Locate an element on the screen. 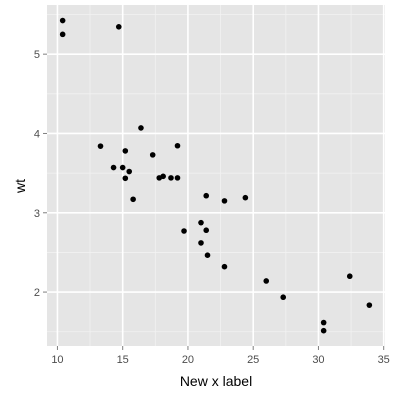 The image size is (400, 400). y-axis-ticks: 2 3 4 5 is located at coordinates (40, 174).